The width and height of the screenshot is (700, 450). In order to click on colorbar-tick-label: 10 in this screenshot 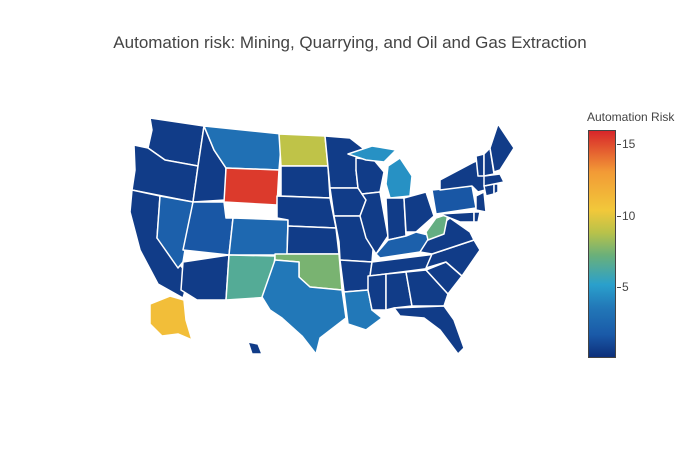, I will do `click(629, 215)`.